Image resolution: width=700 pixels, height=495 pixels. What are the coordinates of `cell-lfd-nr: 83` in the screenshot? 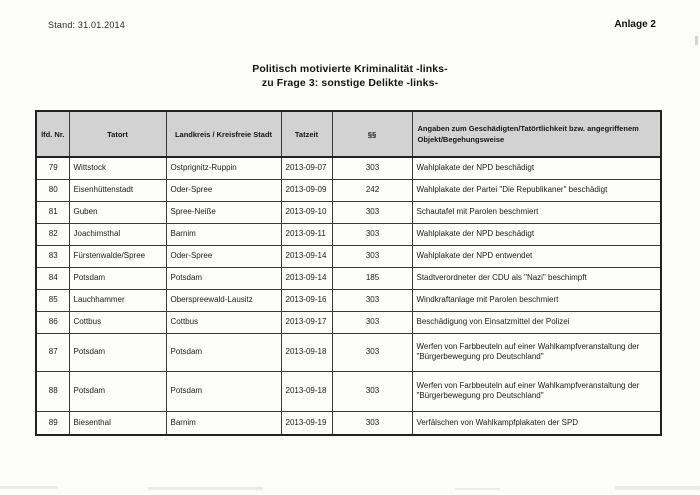 It's located at (52, 256).